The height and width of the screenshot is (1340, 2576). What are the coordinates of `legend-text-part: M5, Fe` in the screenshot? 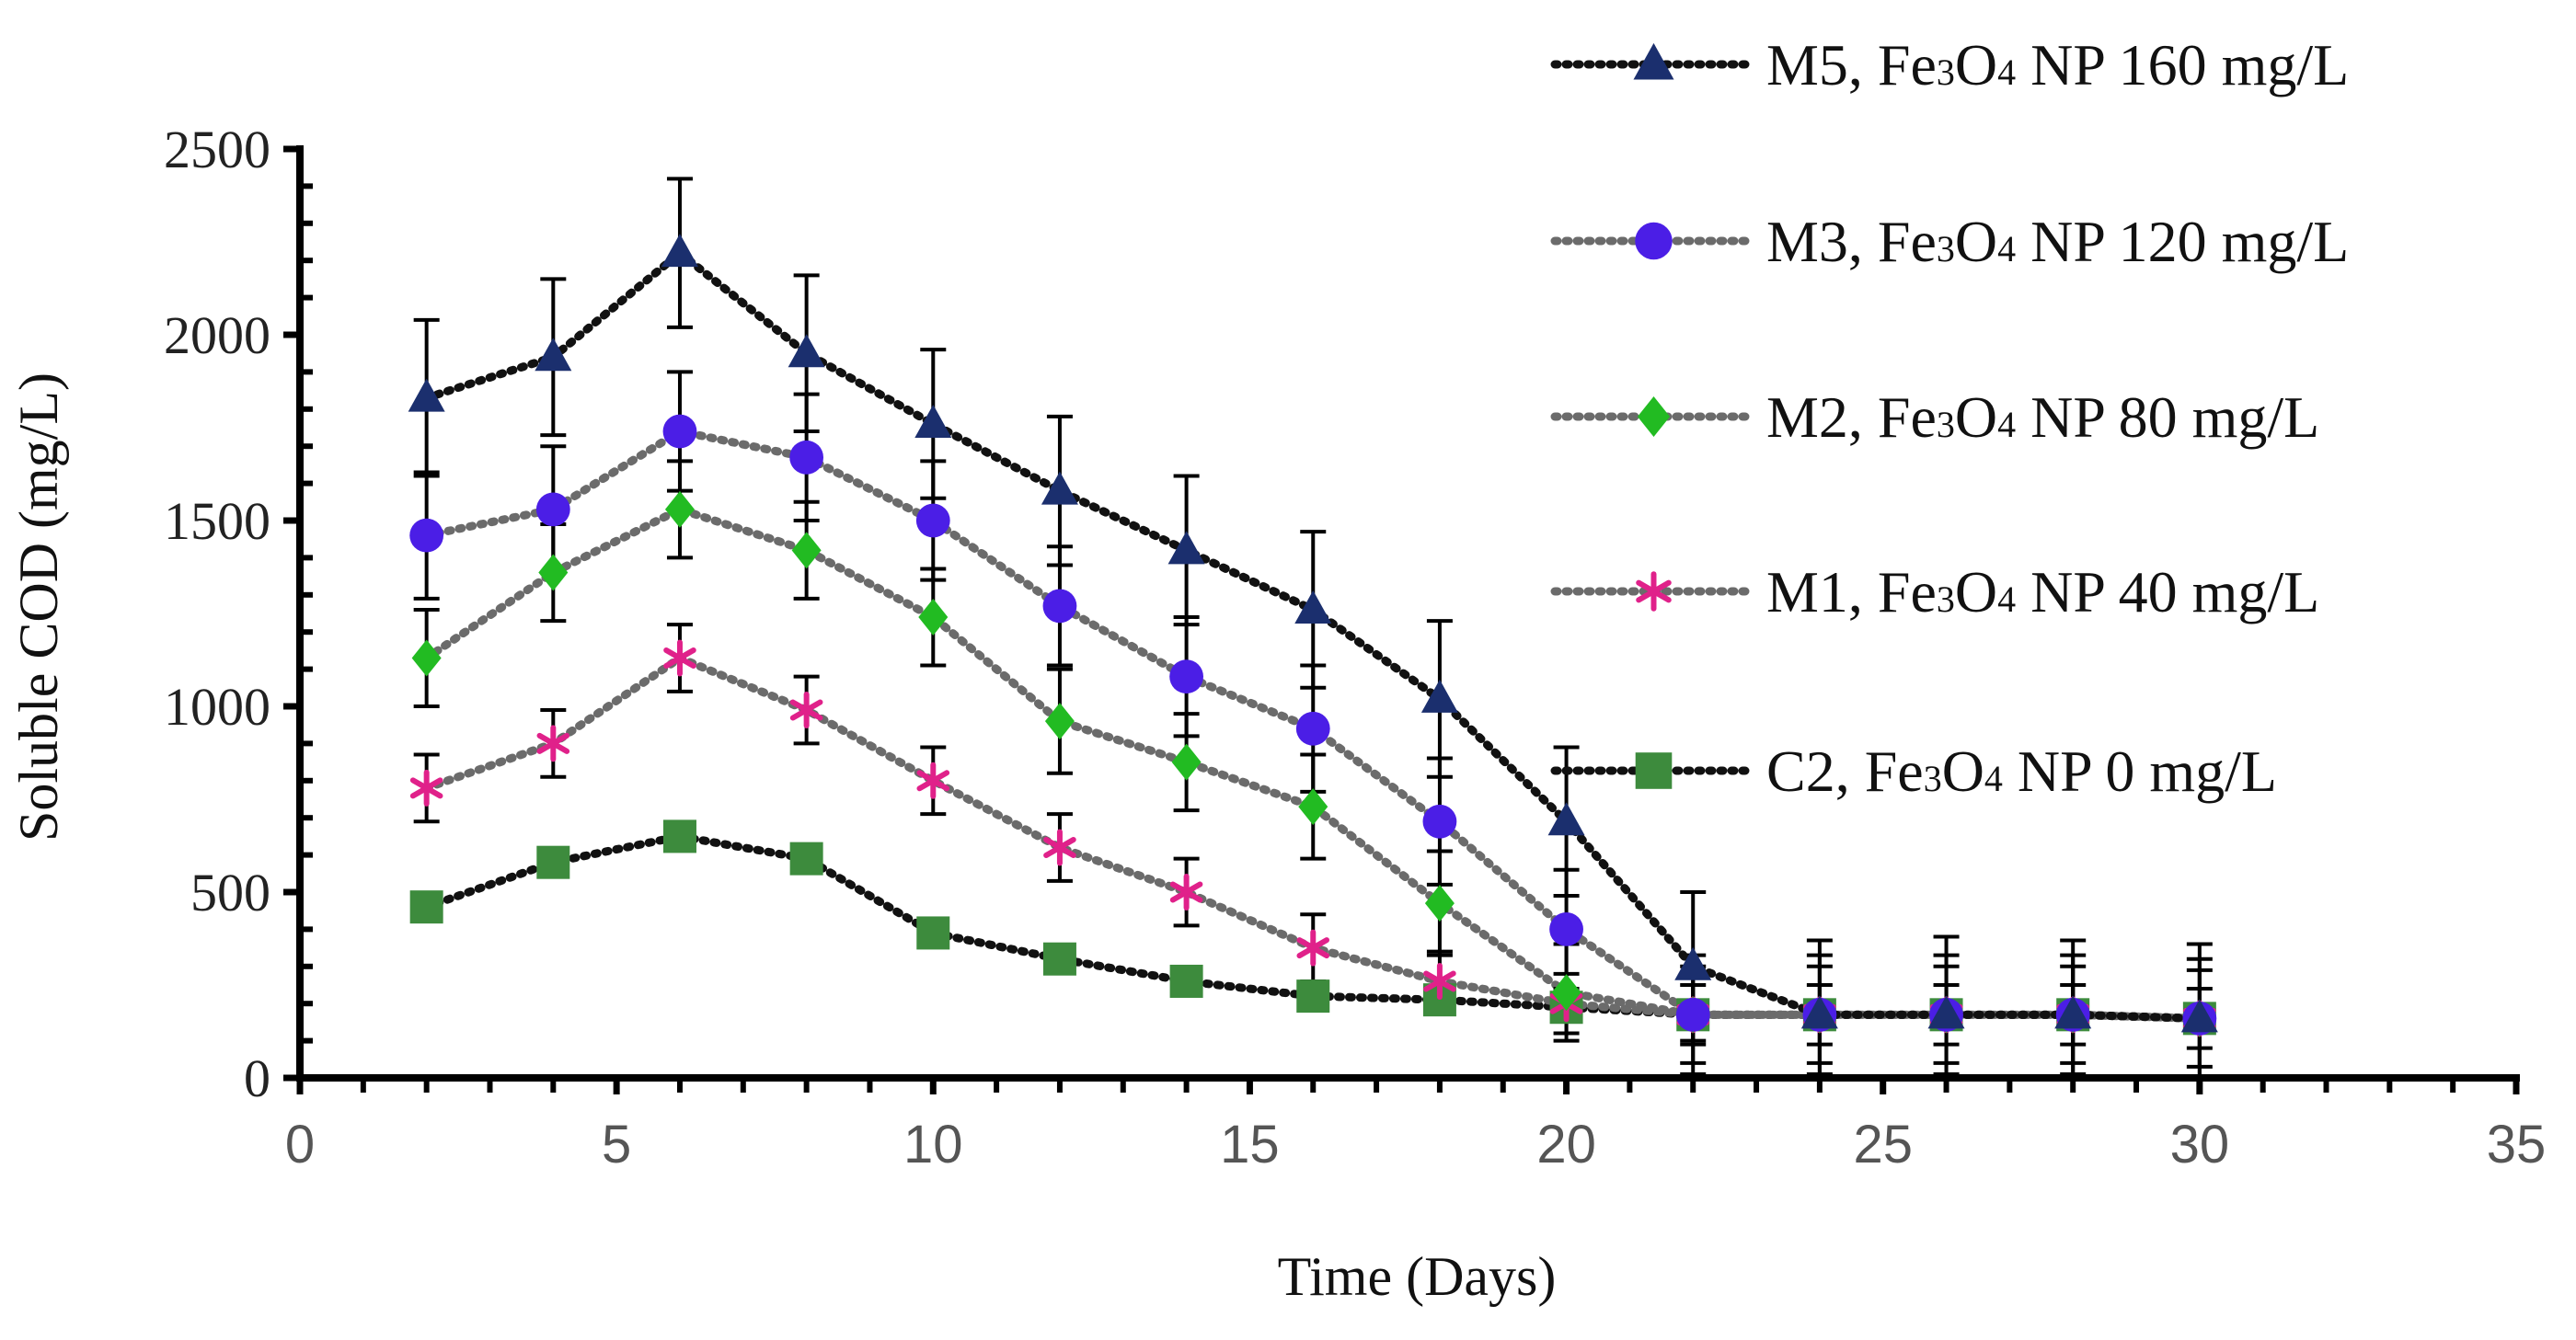 It's located at (1851, 65).